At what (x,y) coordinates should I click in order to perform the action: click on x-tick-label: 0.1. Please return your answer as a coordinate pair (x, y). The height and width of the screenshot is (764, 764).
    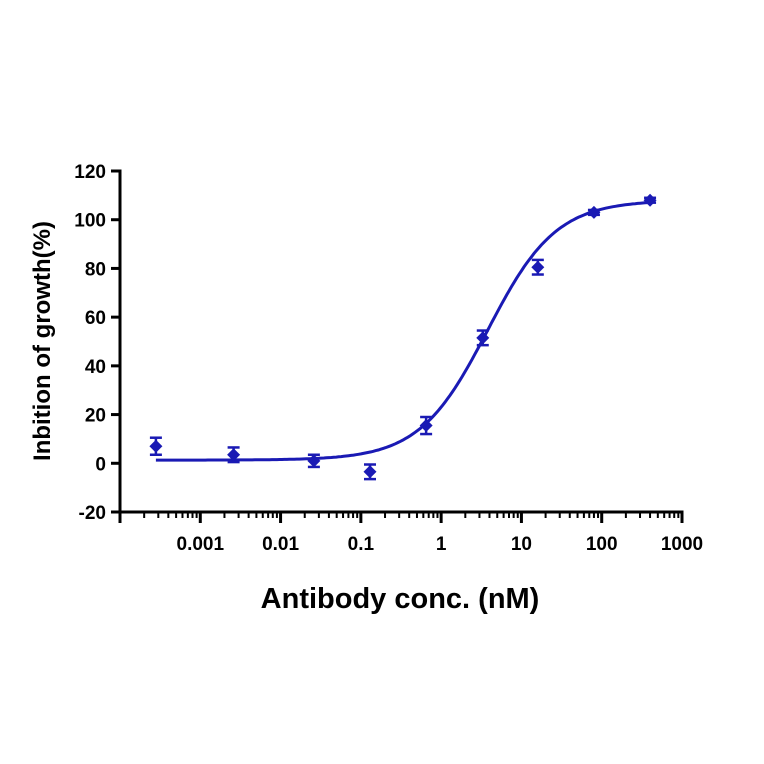
    Looking at the image, I should click on (361, 544).